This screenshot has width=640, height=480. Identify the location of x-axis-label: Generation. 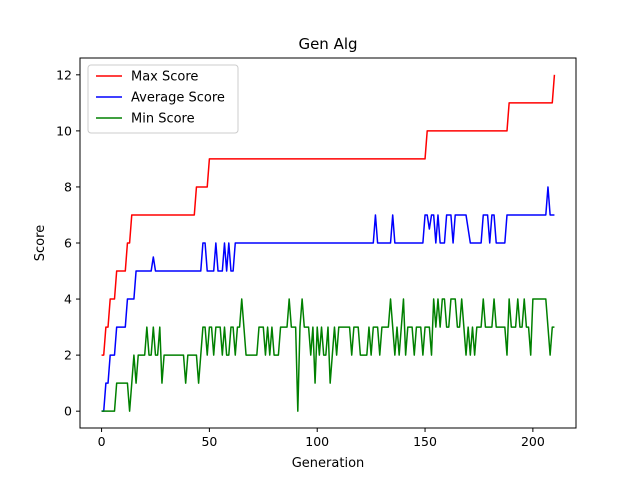
(328, 463).